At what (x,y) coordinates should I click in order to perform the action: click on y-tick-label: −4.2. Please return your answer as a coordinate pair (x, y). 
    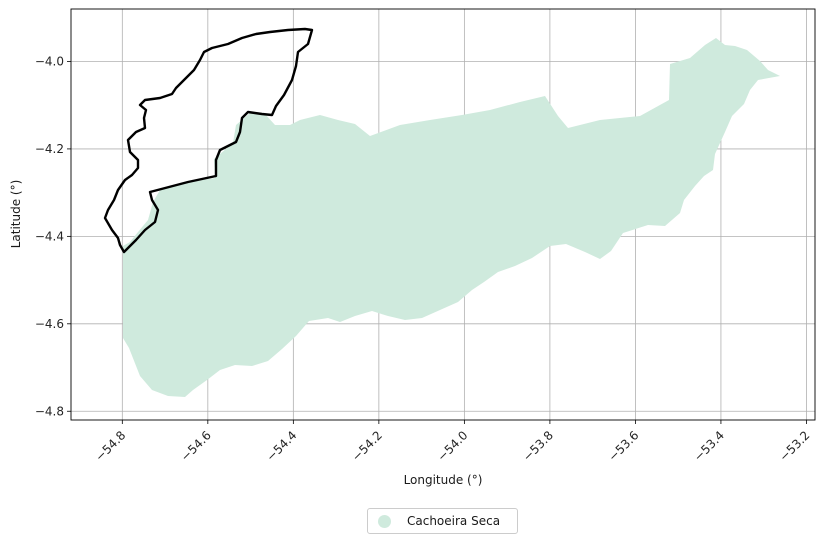
    Looking at the image, I should click on (49, 149).